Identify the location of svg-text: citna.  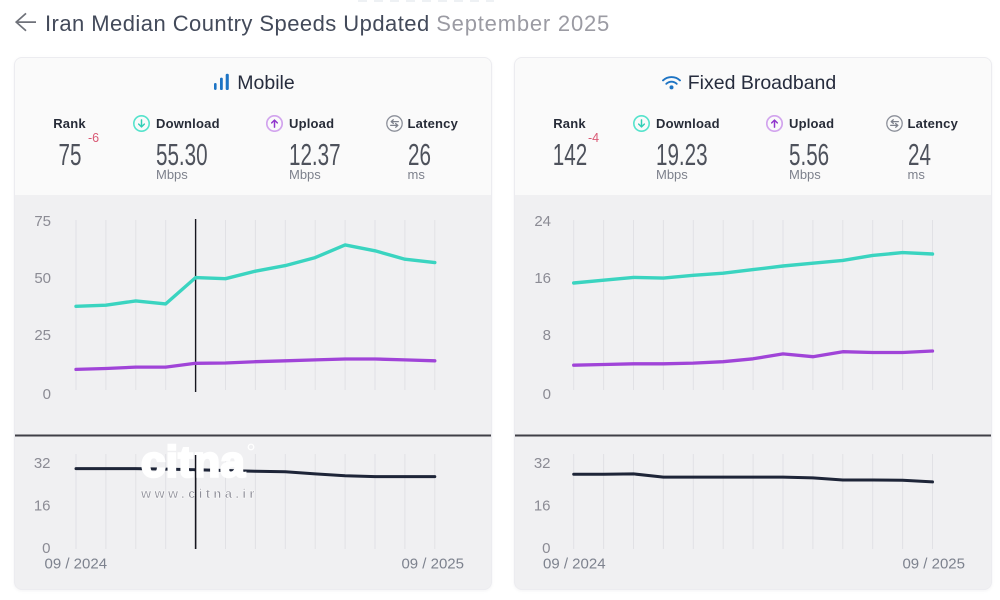
(193, 462).